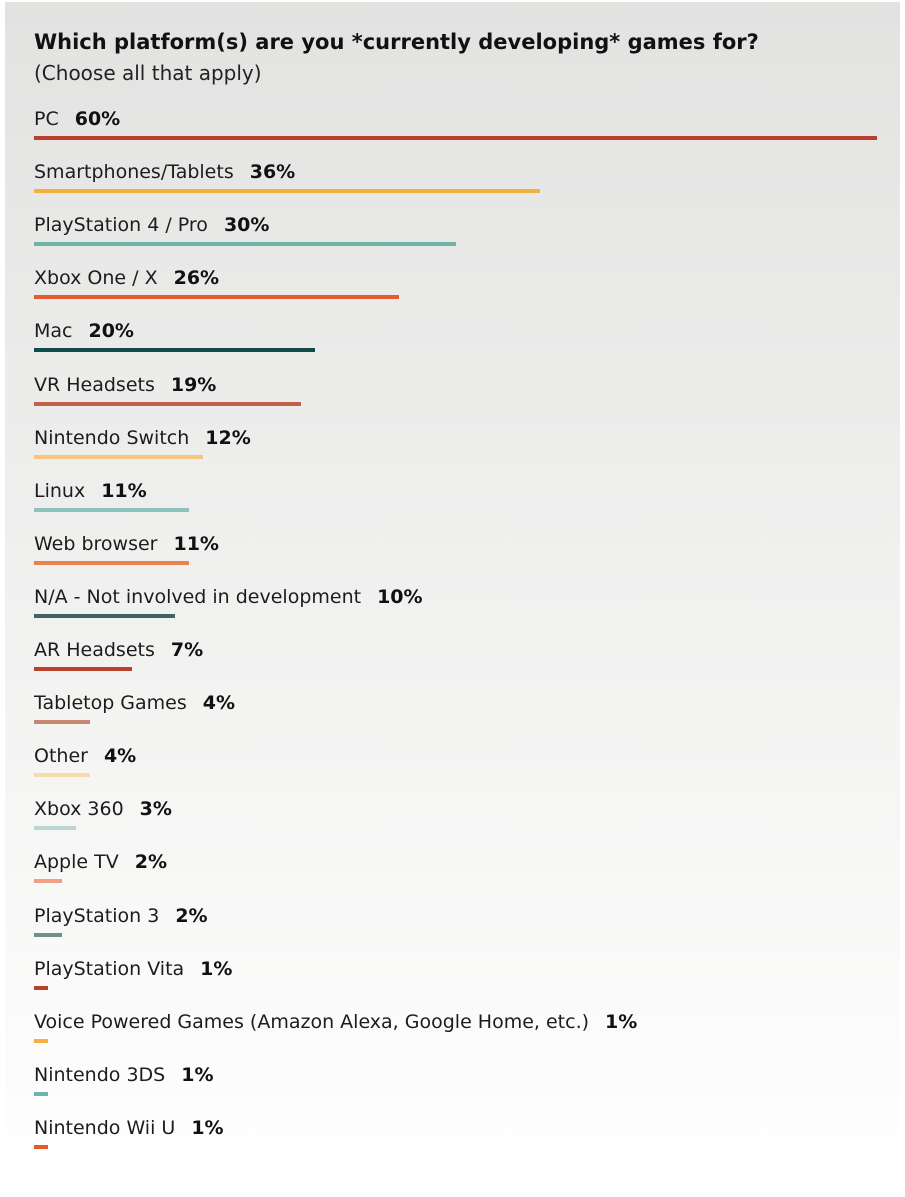  I want to click on bar-text: PC 60%, so click(77, 119).